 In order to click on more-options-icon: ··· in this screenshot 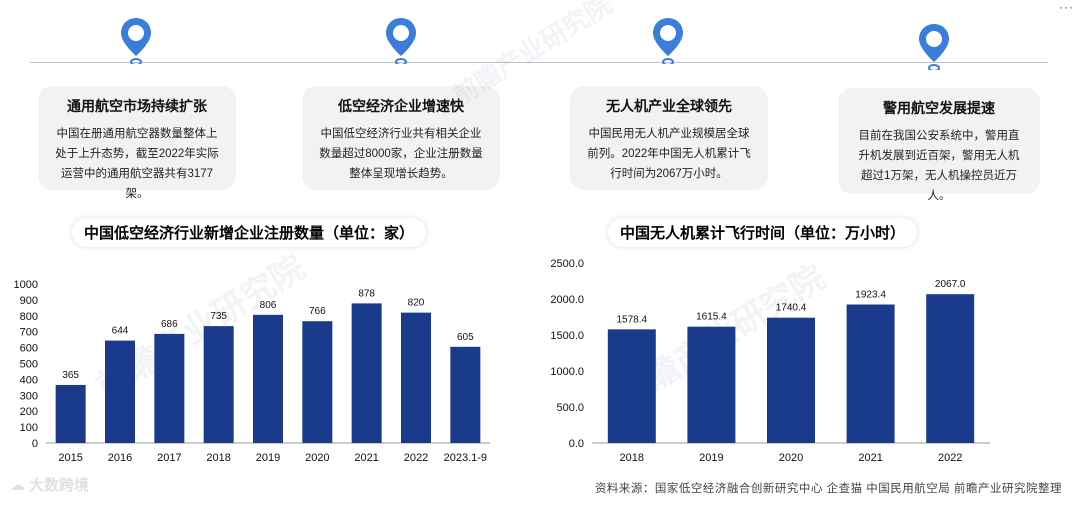, I will do `click(1066, 7)`.